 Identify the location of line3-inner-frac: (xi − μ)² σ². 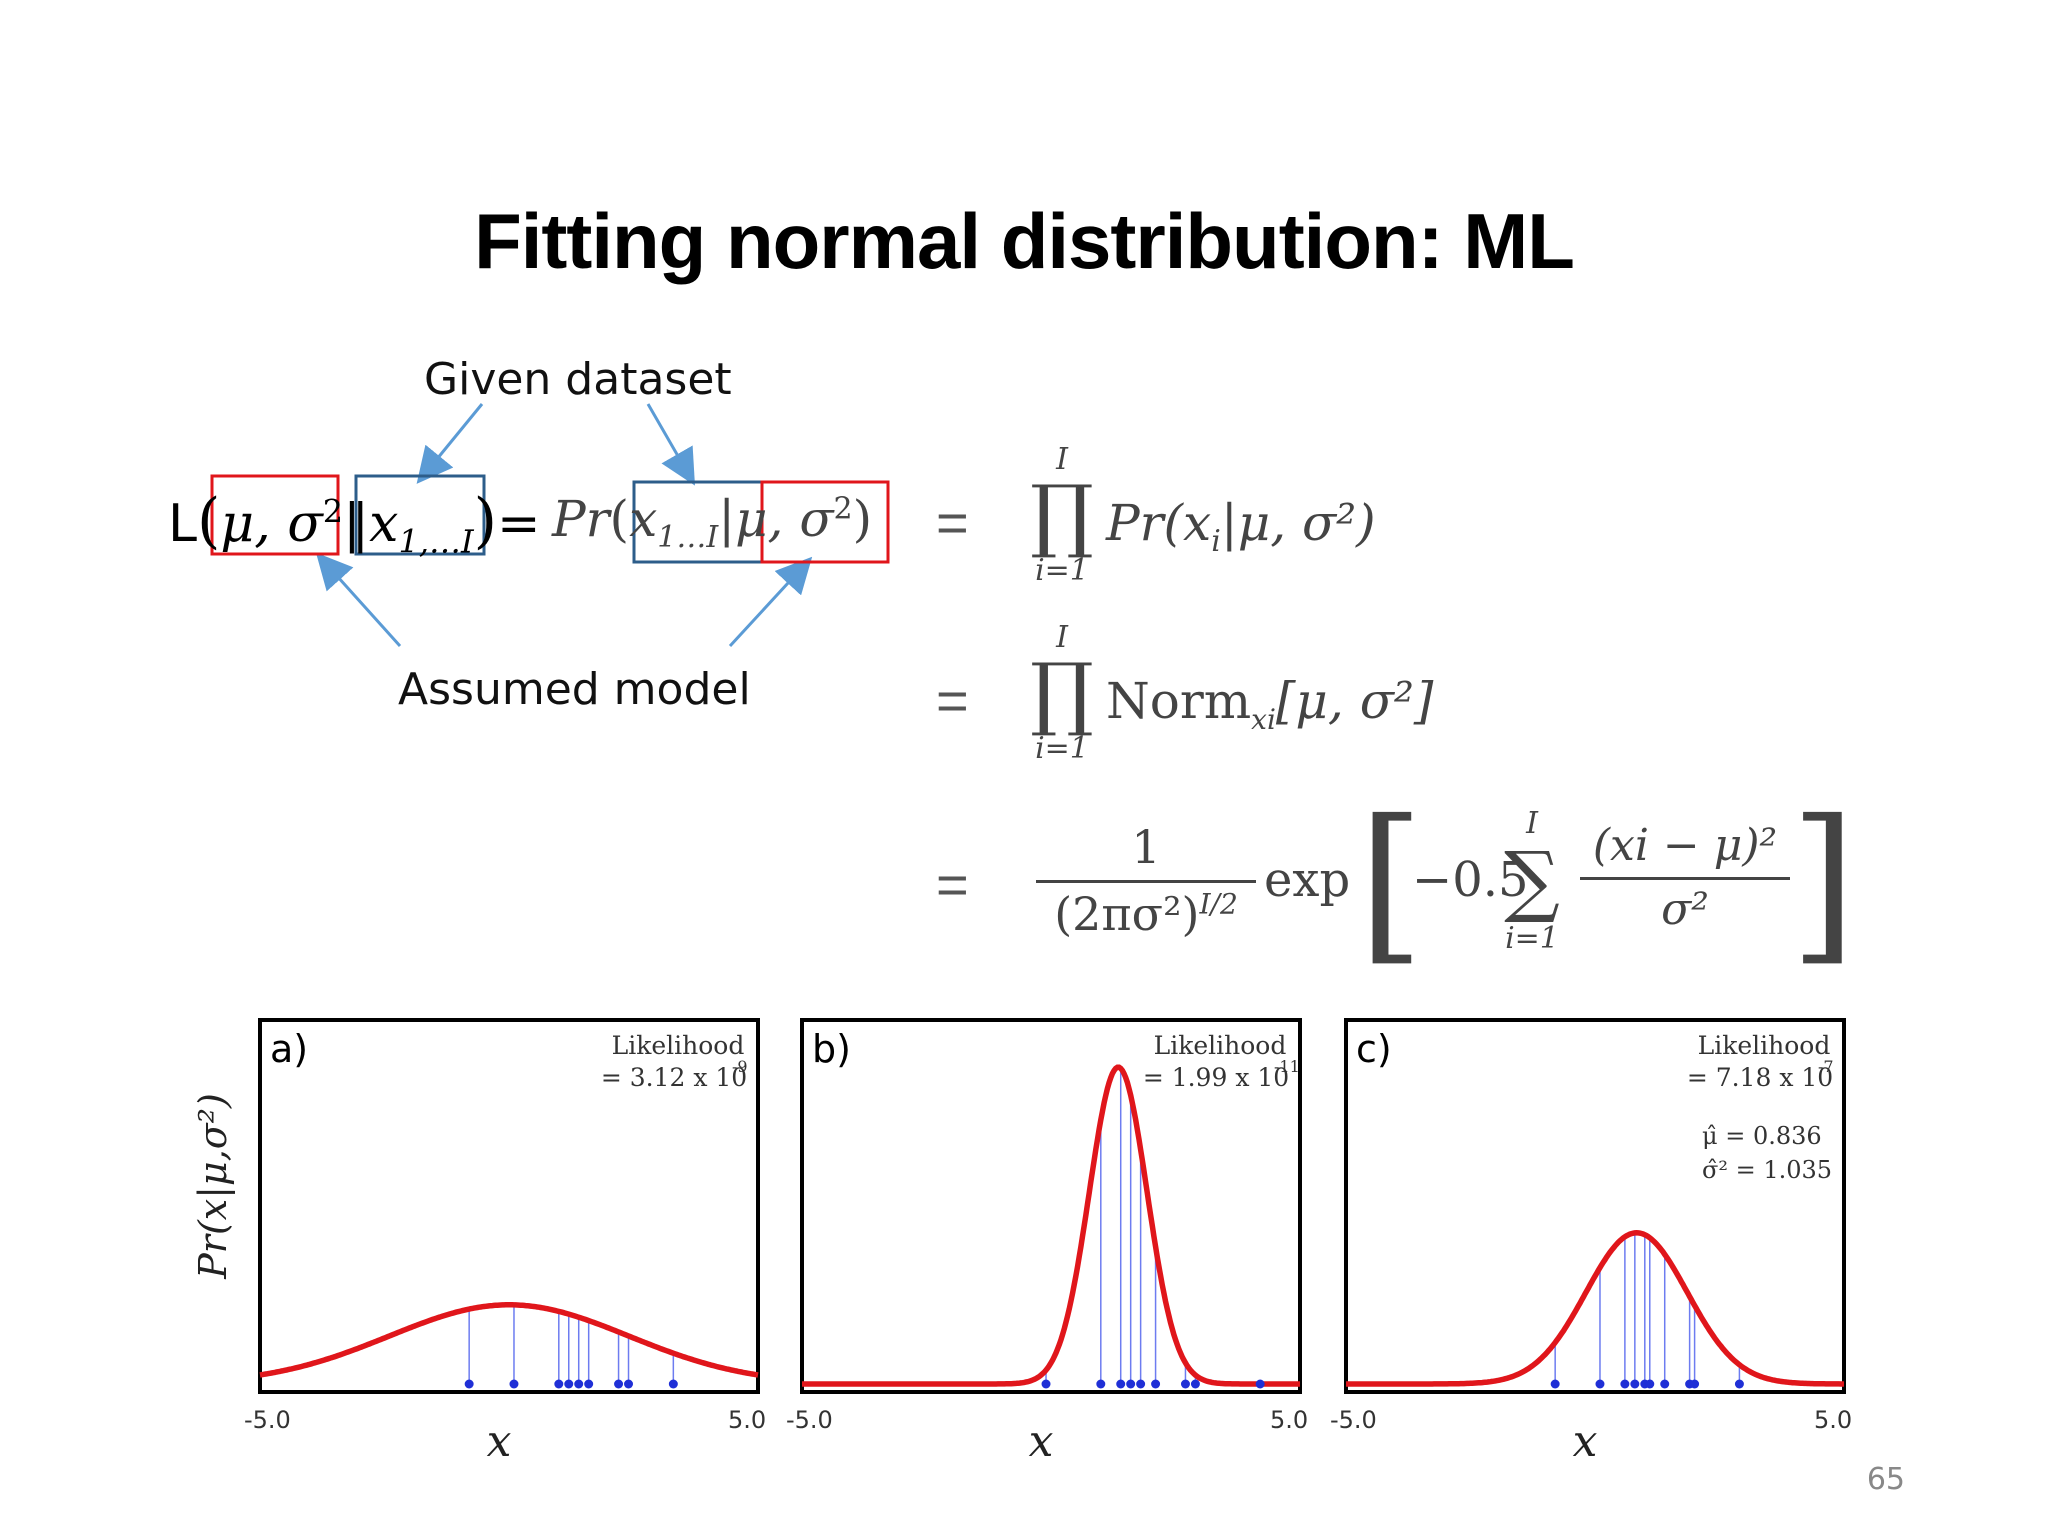
(1685, 877).